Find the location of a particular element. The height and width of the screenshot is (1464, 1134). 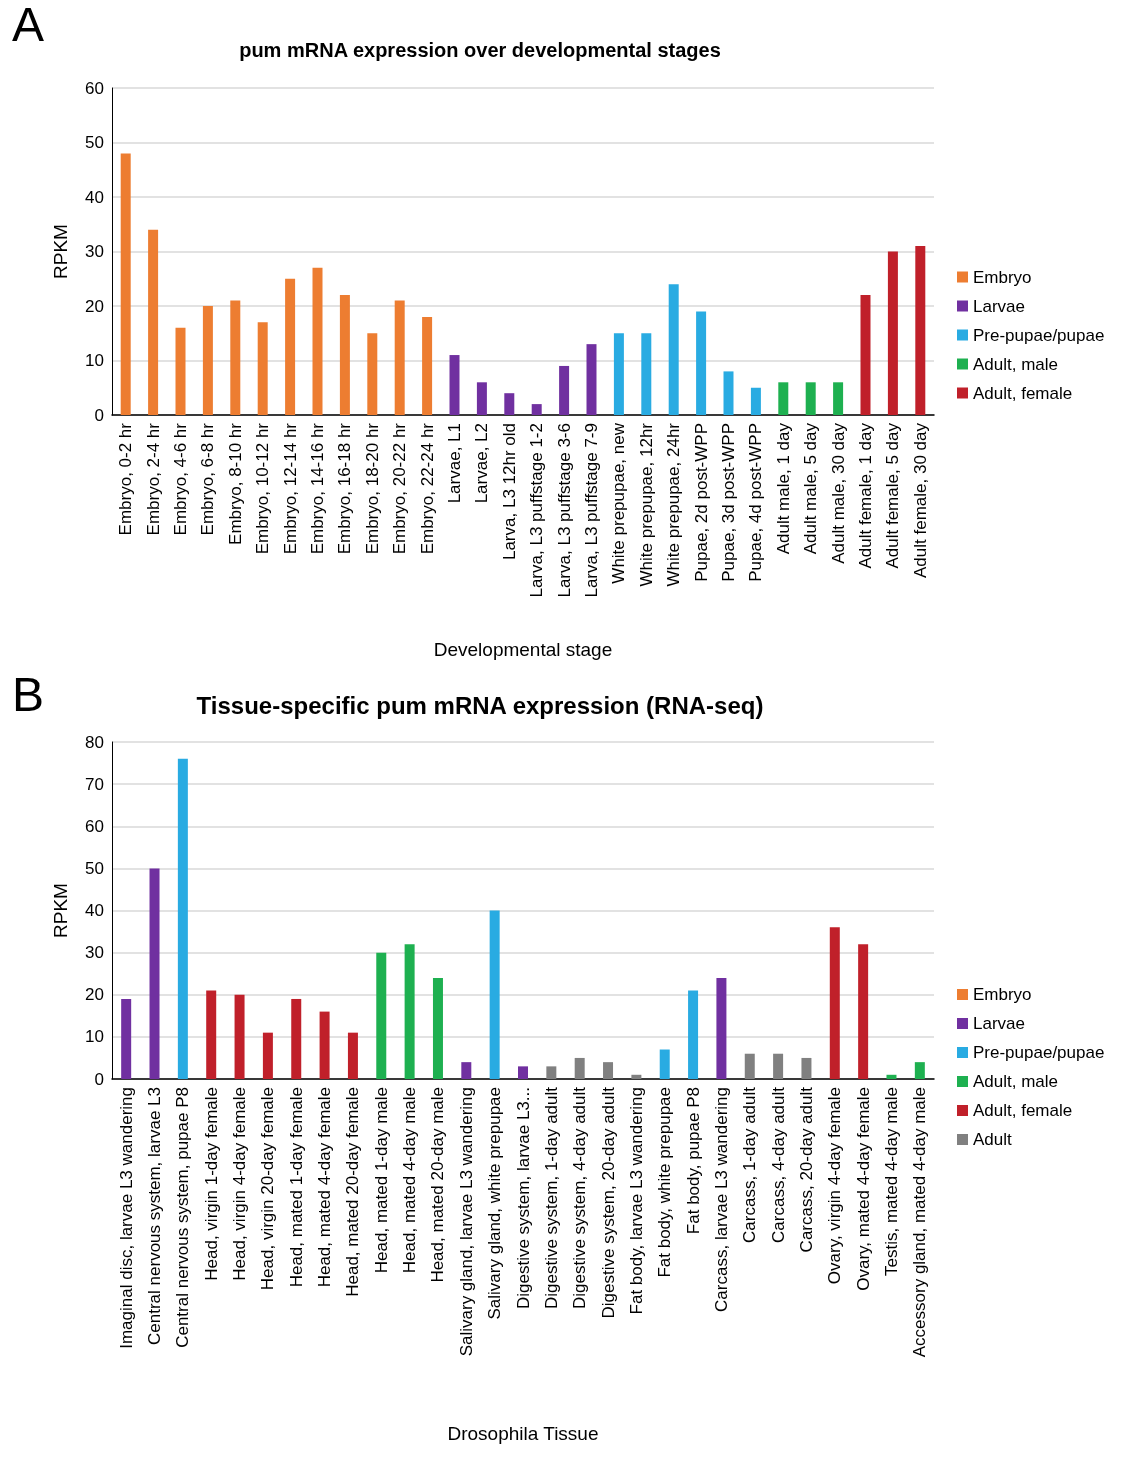

x-tick-label: Adult female, 1 day is located at coordinates (865, 495).